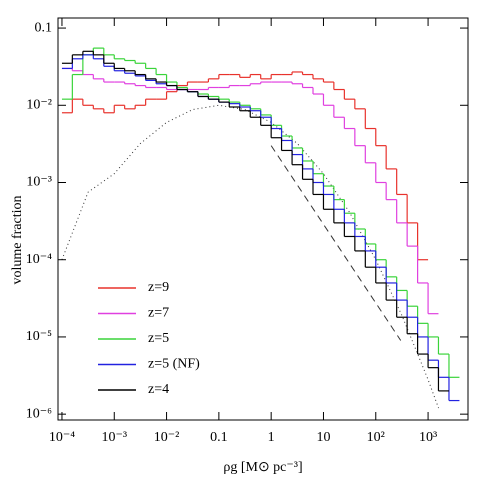 Image resolution: width=485 pixels, height=485 pixels. What do you see at coordinates (167, 437) in the screenshot?
I see `x-tick-label: 10⁻²` at bounding box center [167, 437].